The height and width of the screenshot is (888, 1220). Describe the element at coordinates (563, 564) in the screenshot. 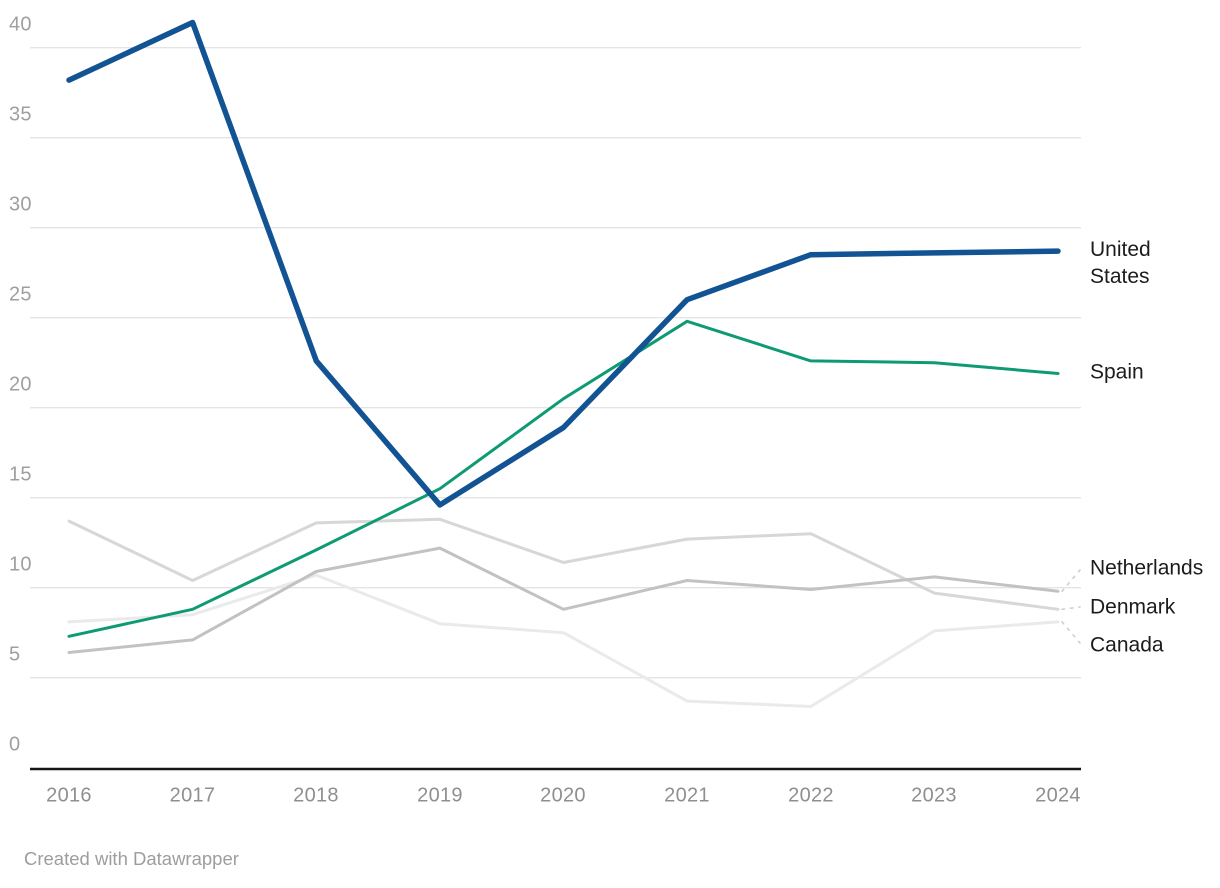

I see `series-line-denmark` at that location.